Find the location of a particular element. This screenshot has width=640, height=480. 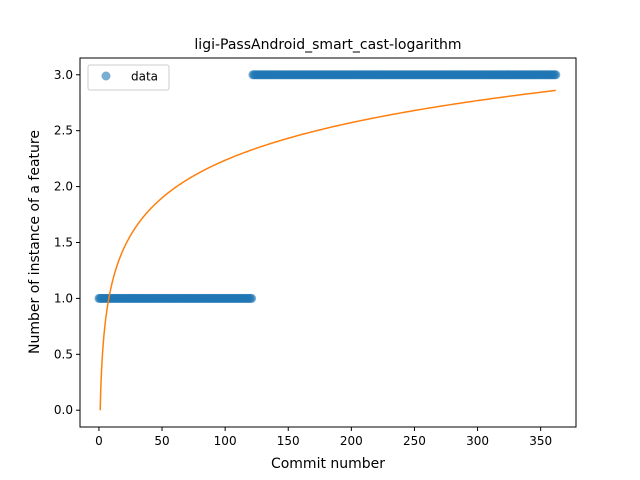

chart-title: ligi-PassAndroid_smart_cast-logarithm is located at coordinates (327, 45).